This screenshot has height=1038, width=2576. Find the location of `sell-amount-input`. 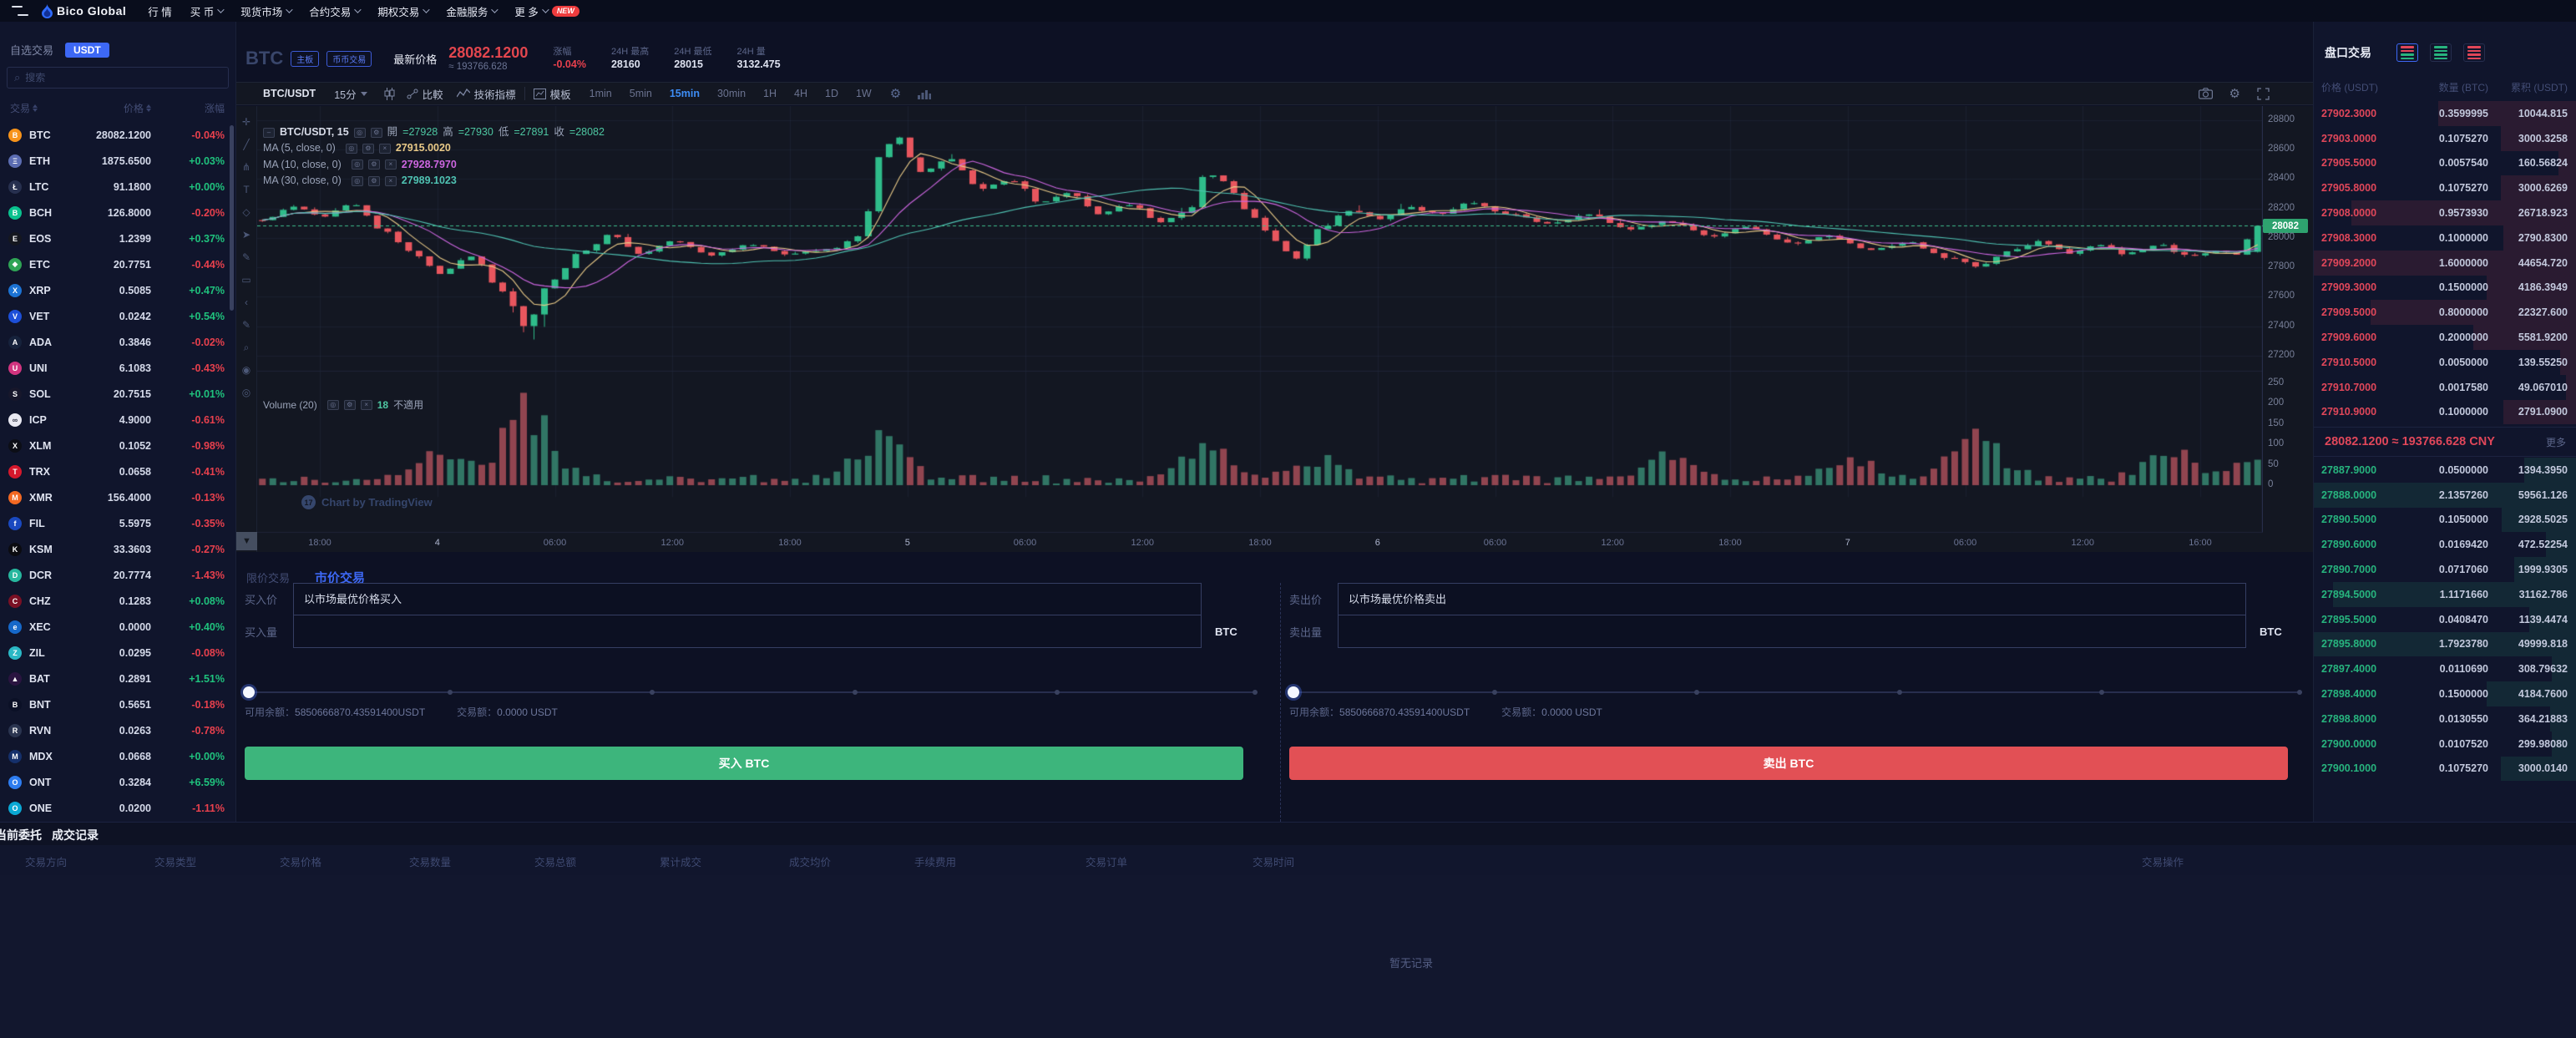

sell-amount-input is located at coordinates (1792, 631).